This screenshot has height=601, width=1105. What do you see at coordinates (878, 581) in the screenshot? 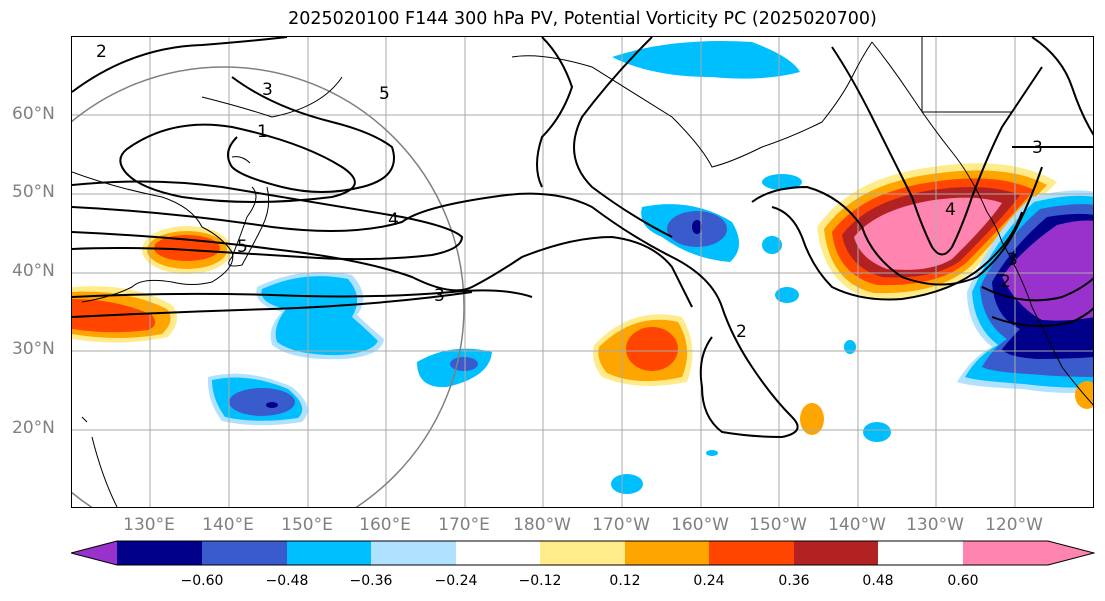
I see `colorbar-tick: 0.48` at bounding box center [878, 581].